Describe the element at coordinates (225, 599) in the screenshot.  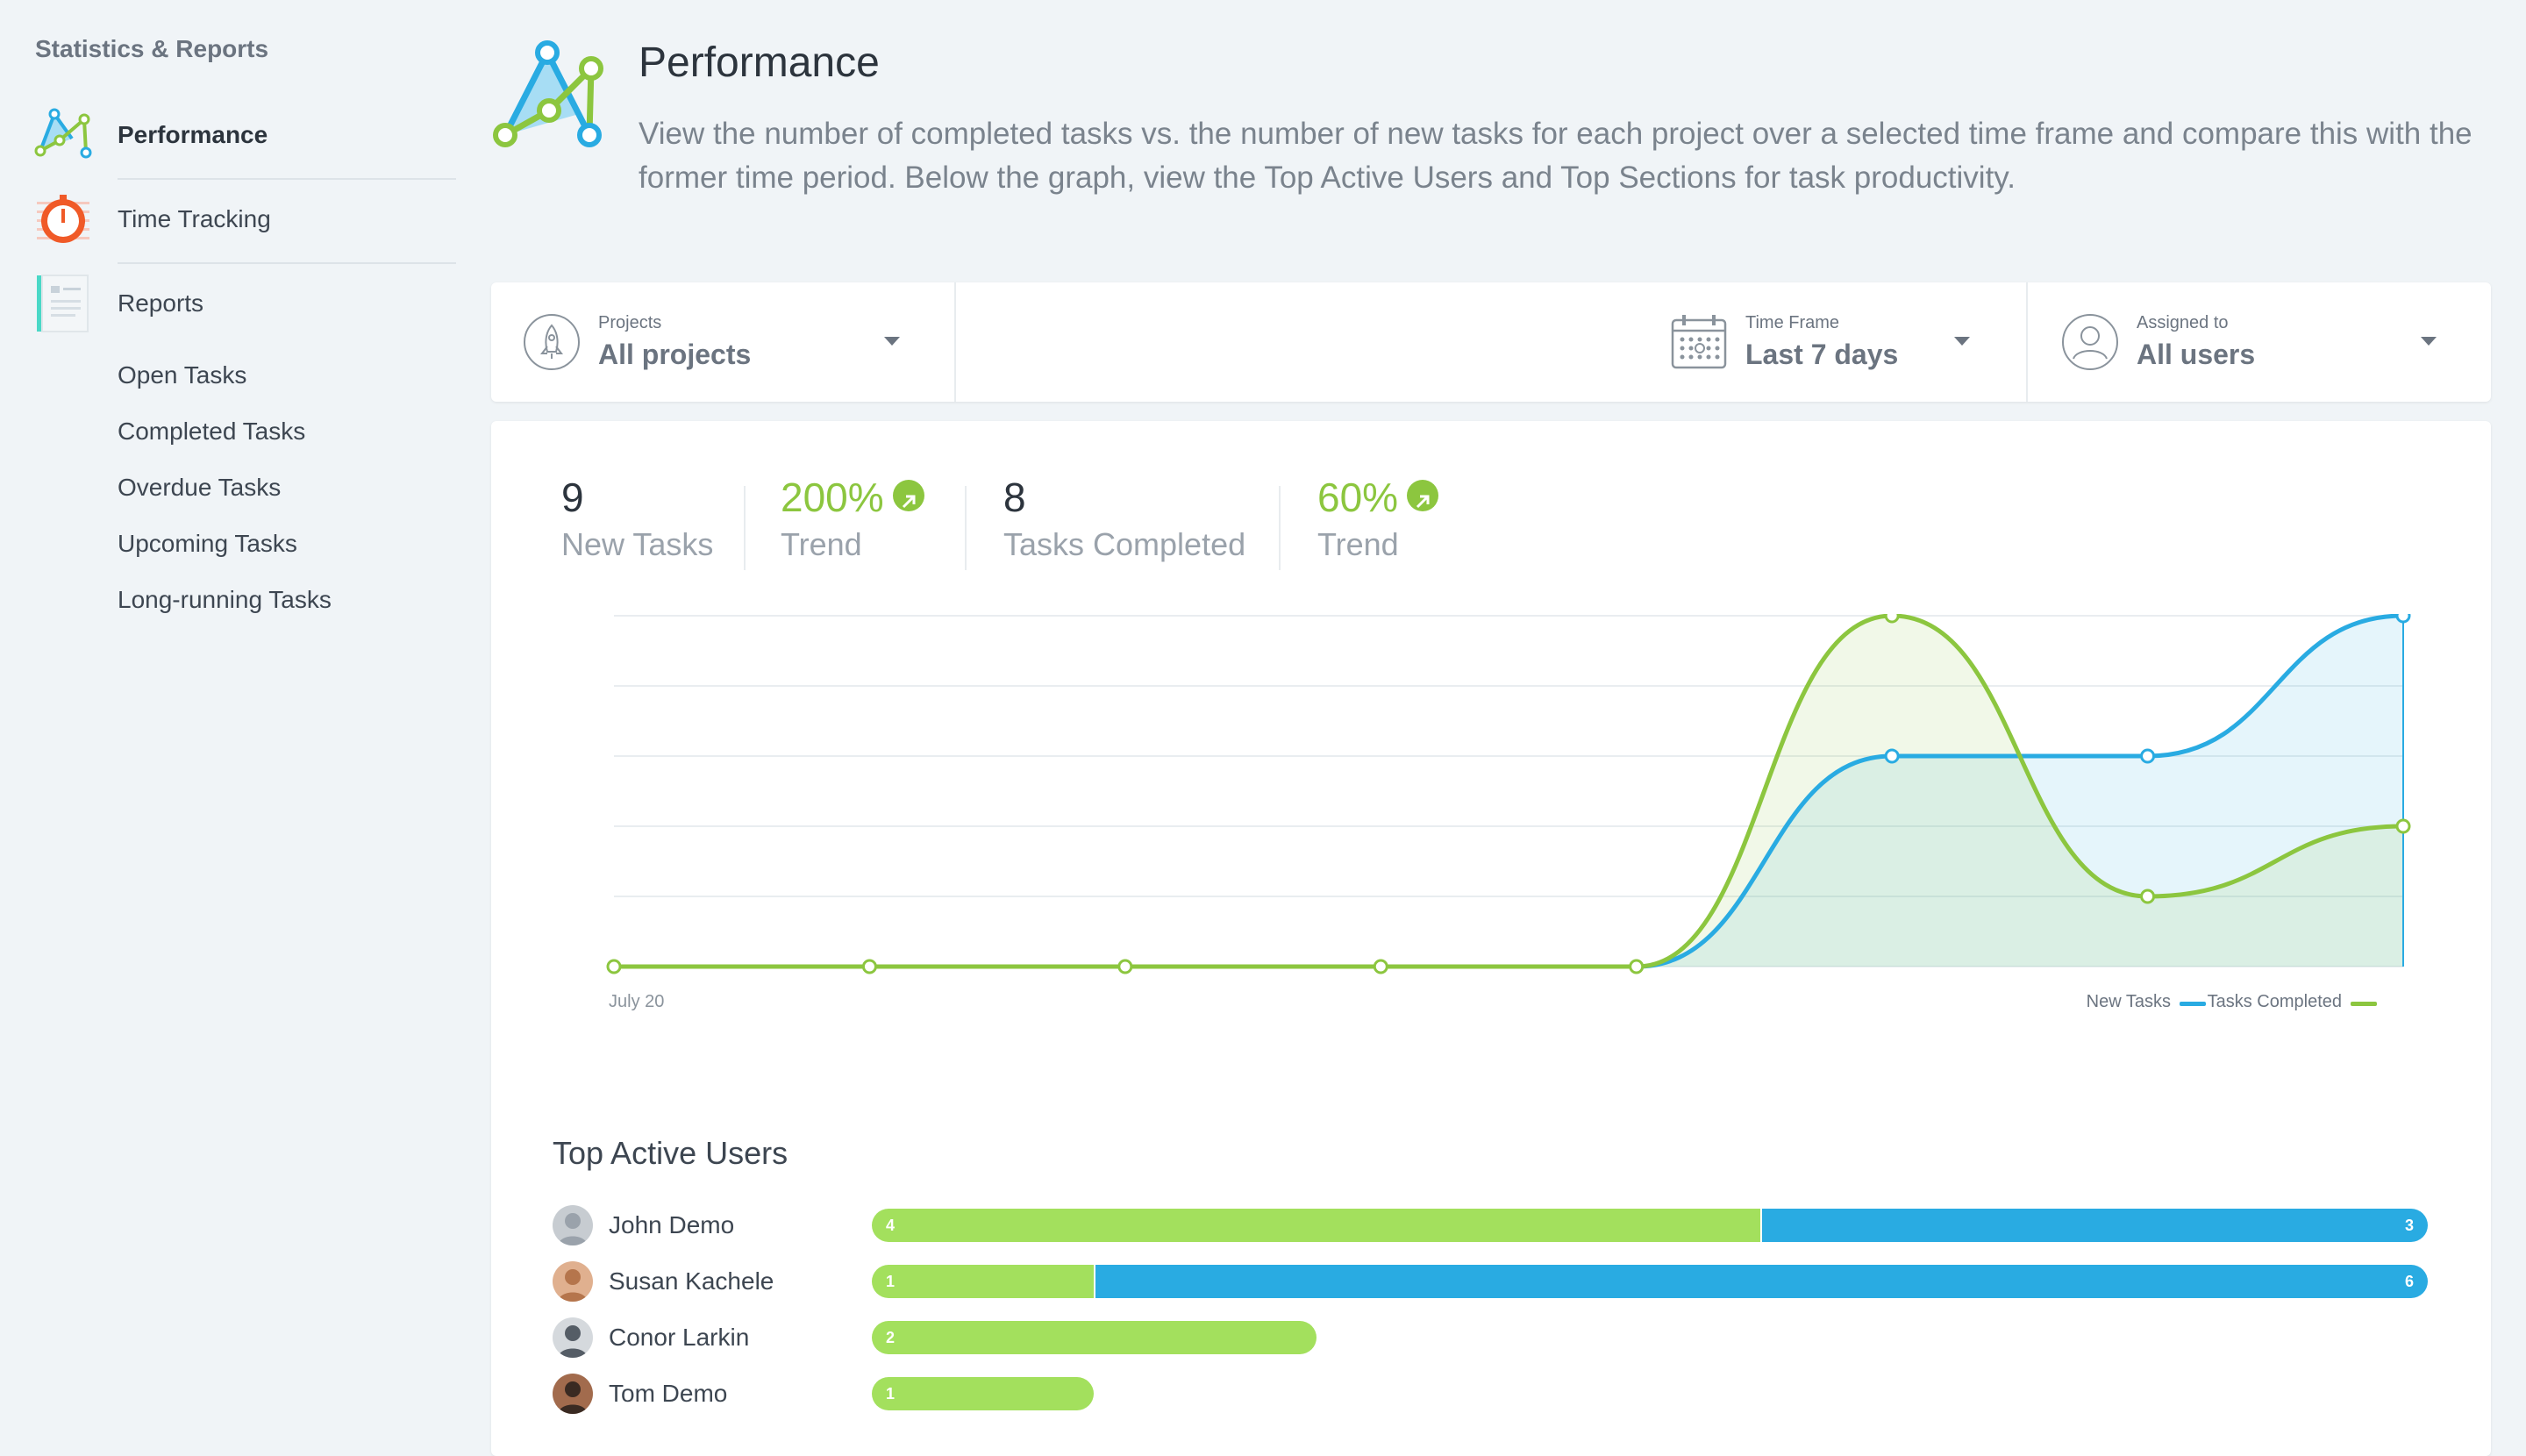
I see `sidebar-subitem-long-running-tasks: Long-running Tasks` at that location.